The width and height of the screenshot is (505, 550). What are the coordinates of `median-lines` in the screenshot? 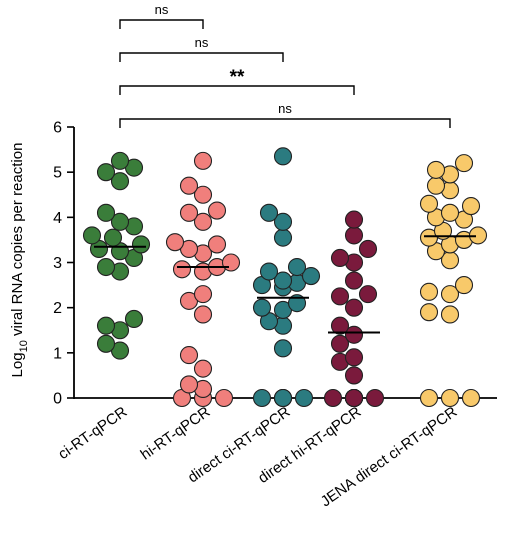 It's located at (285, 284).